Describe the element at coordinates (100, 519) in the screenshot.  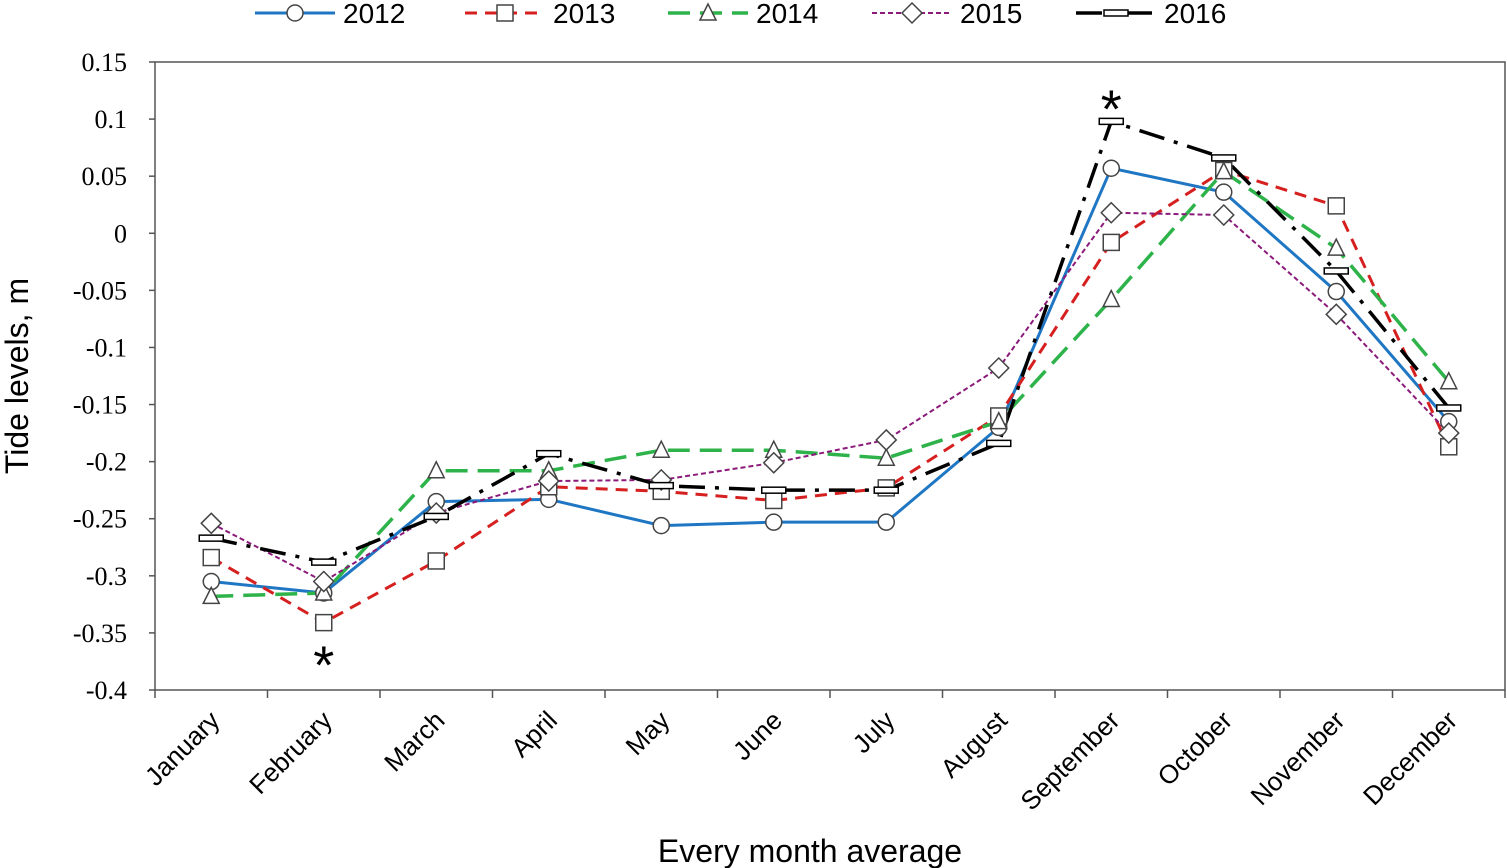
I see `y-tick-label: -0.25` at that location.